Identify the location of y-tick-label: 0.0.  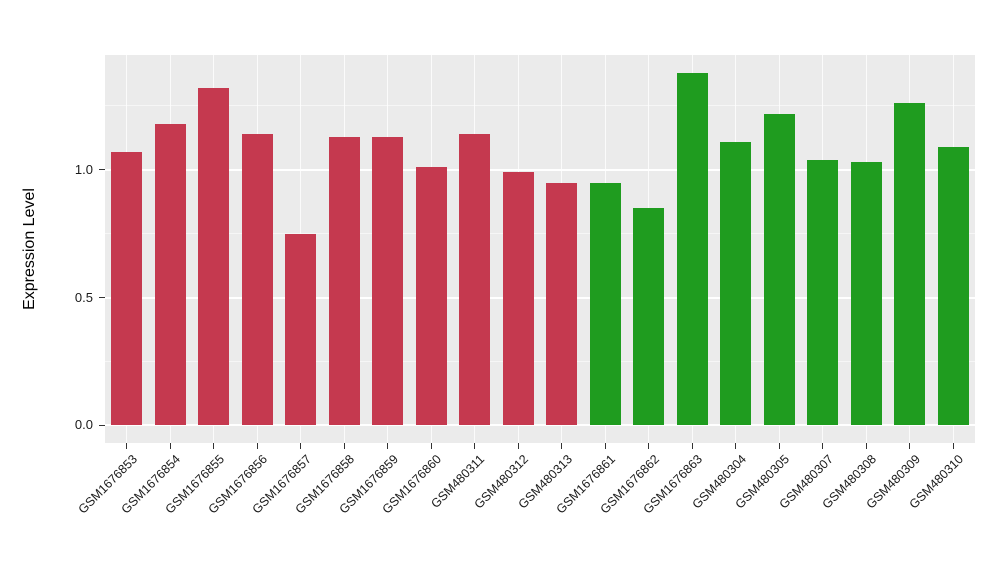
(83, 425).